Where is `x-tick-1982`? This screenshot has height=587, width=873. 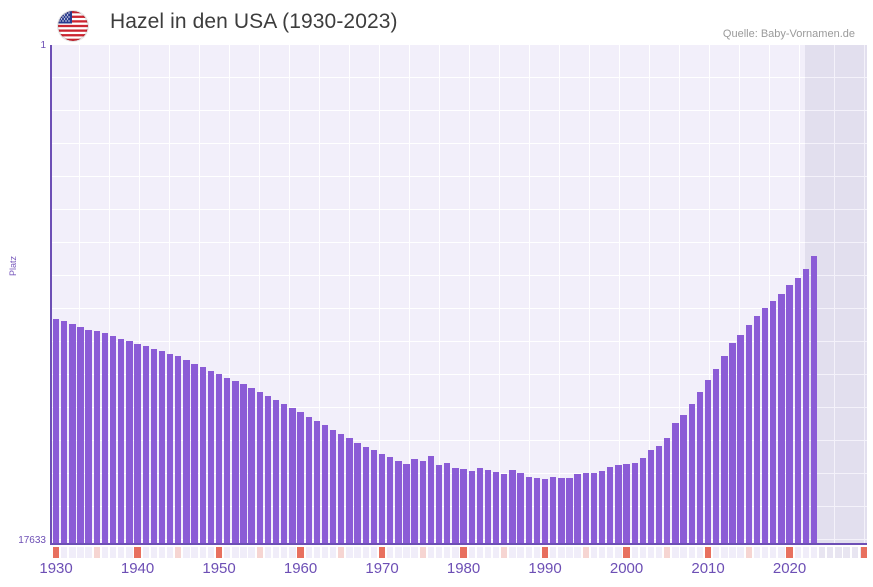
x-tick-1982 is located at coordinates (480, 552).